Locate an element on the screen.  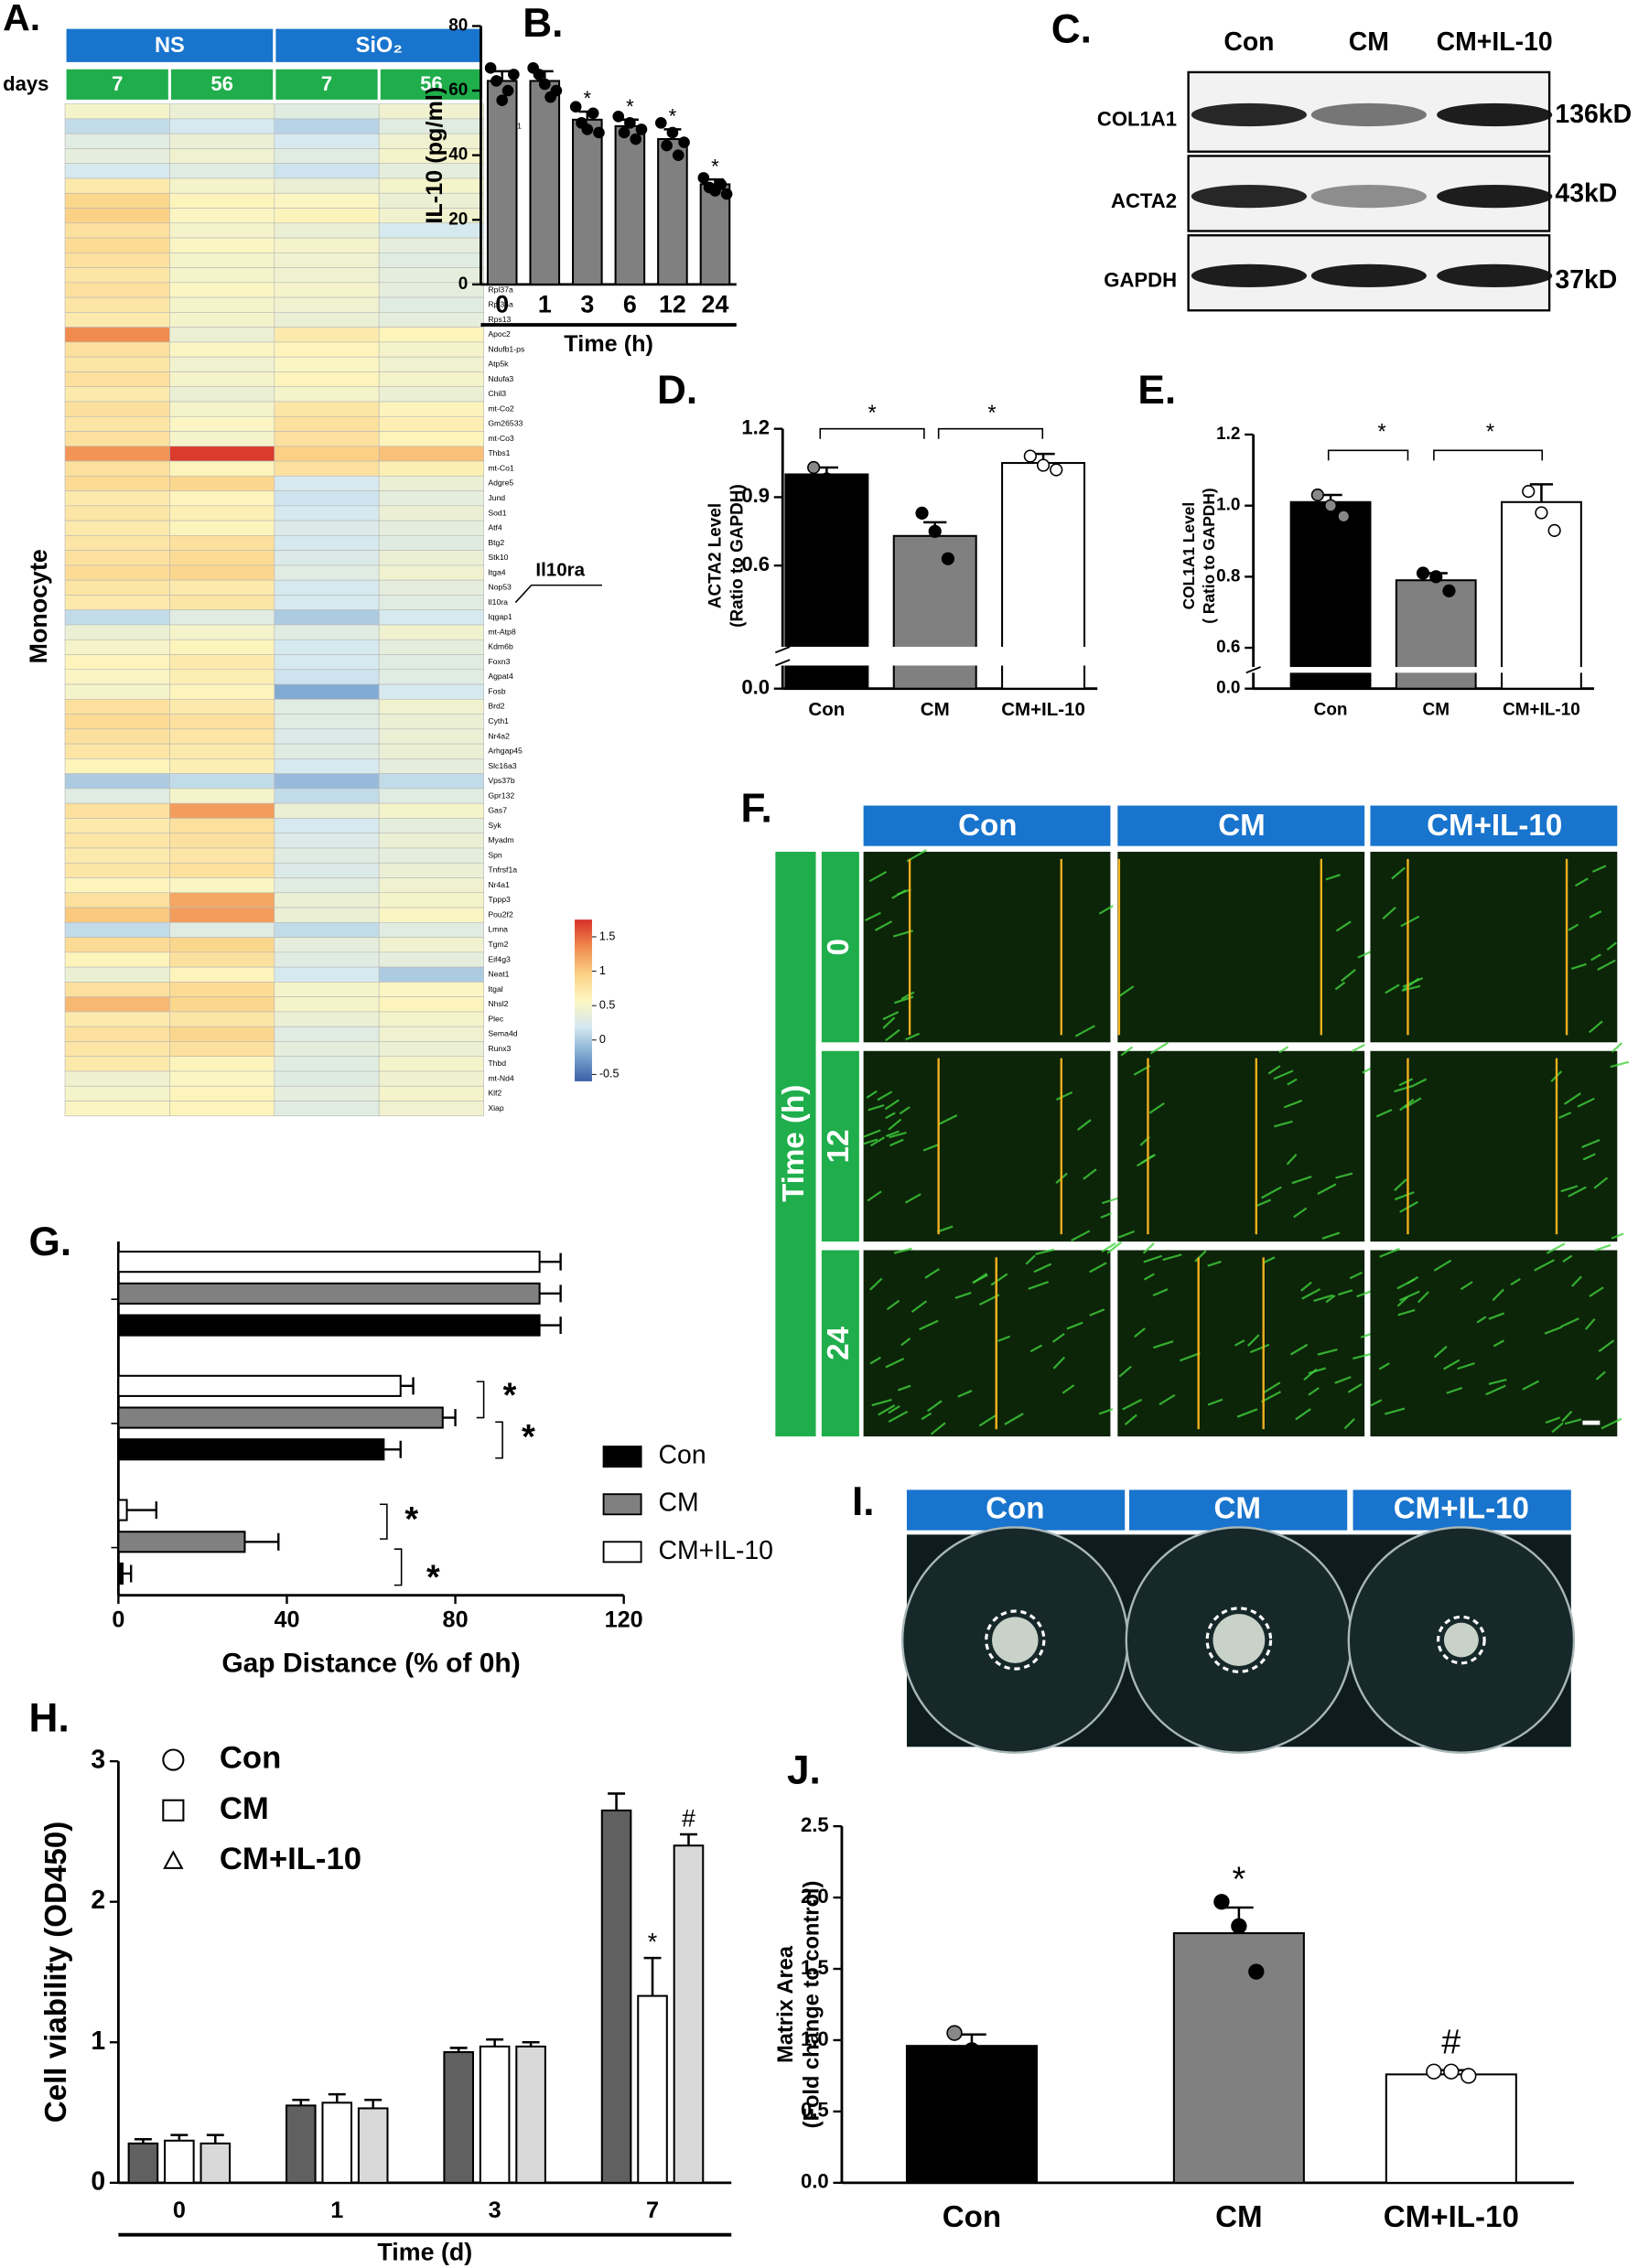
row-label: Neat1 is located at coordinates (498, 974).